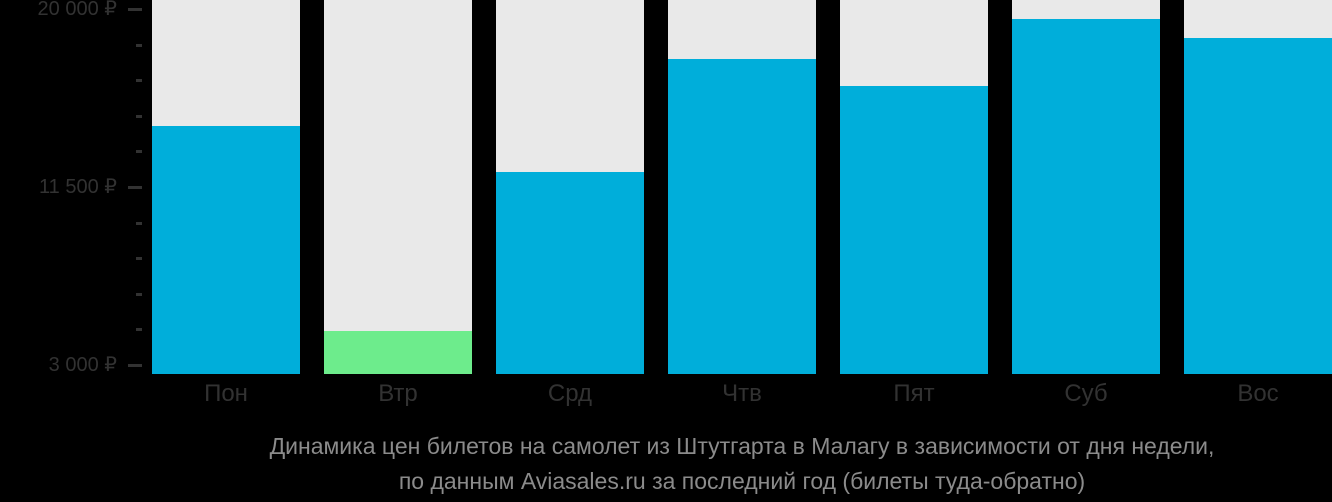 The width and height of the screenshot is (1332, 502). Describe the element at coordinates (570, 393) in the screenshot. I see `x-axis-label-3: Срд` at that location.